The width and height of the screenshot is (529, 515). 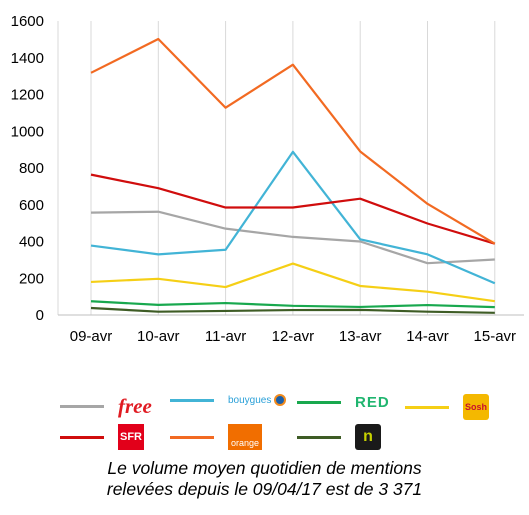 I want to click on x-tick-label: 09-avr, so click(x=91, y=336).